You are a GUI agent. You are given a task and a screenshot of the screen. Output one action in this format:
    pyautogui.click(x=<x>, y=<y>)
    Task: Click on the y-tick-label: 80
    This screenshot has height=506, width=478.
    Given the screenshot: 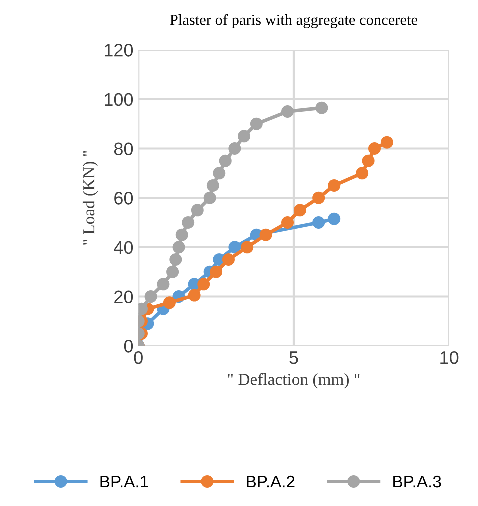 What is the action you would take?
    pyautogui.click(x=124, y=149)
    